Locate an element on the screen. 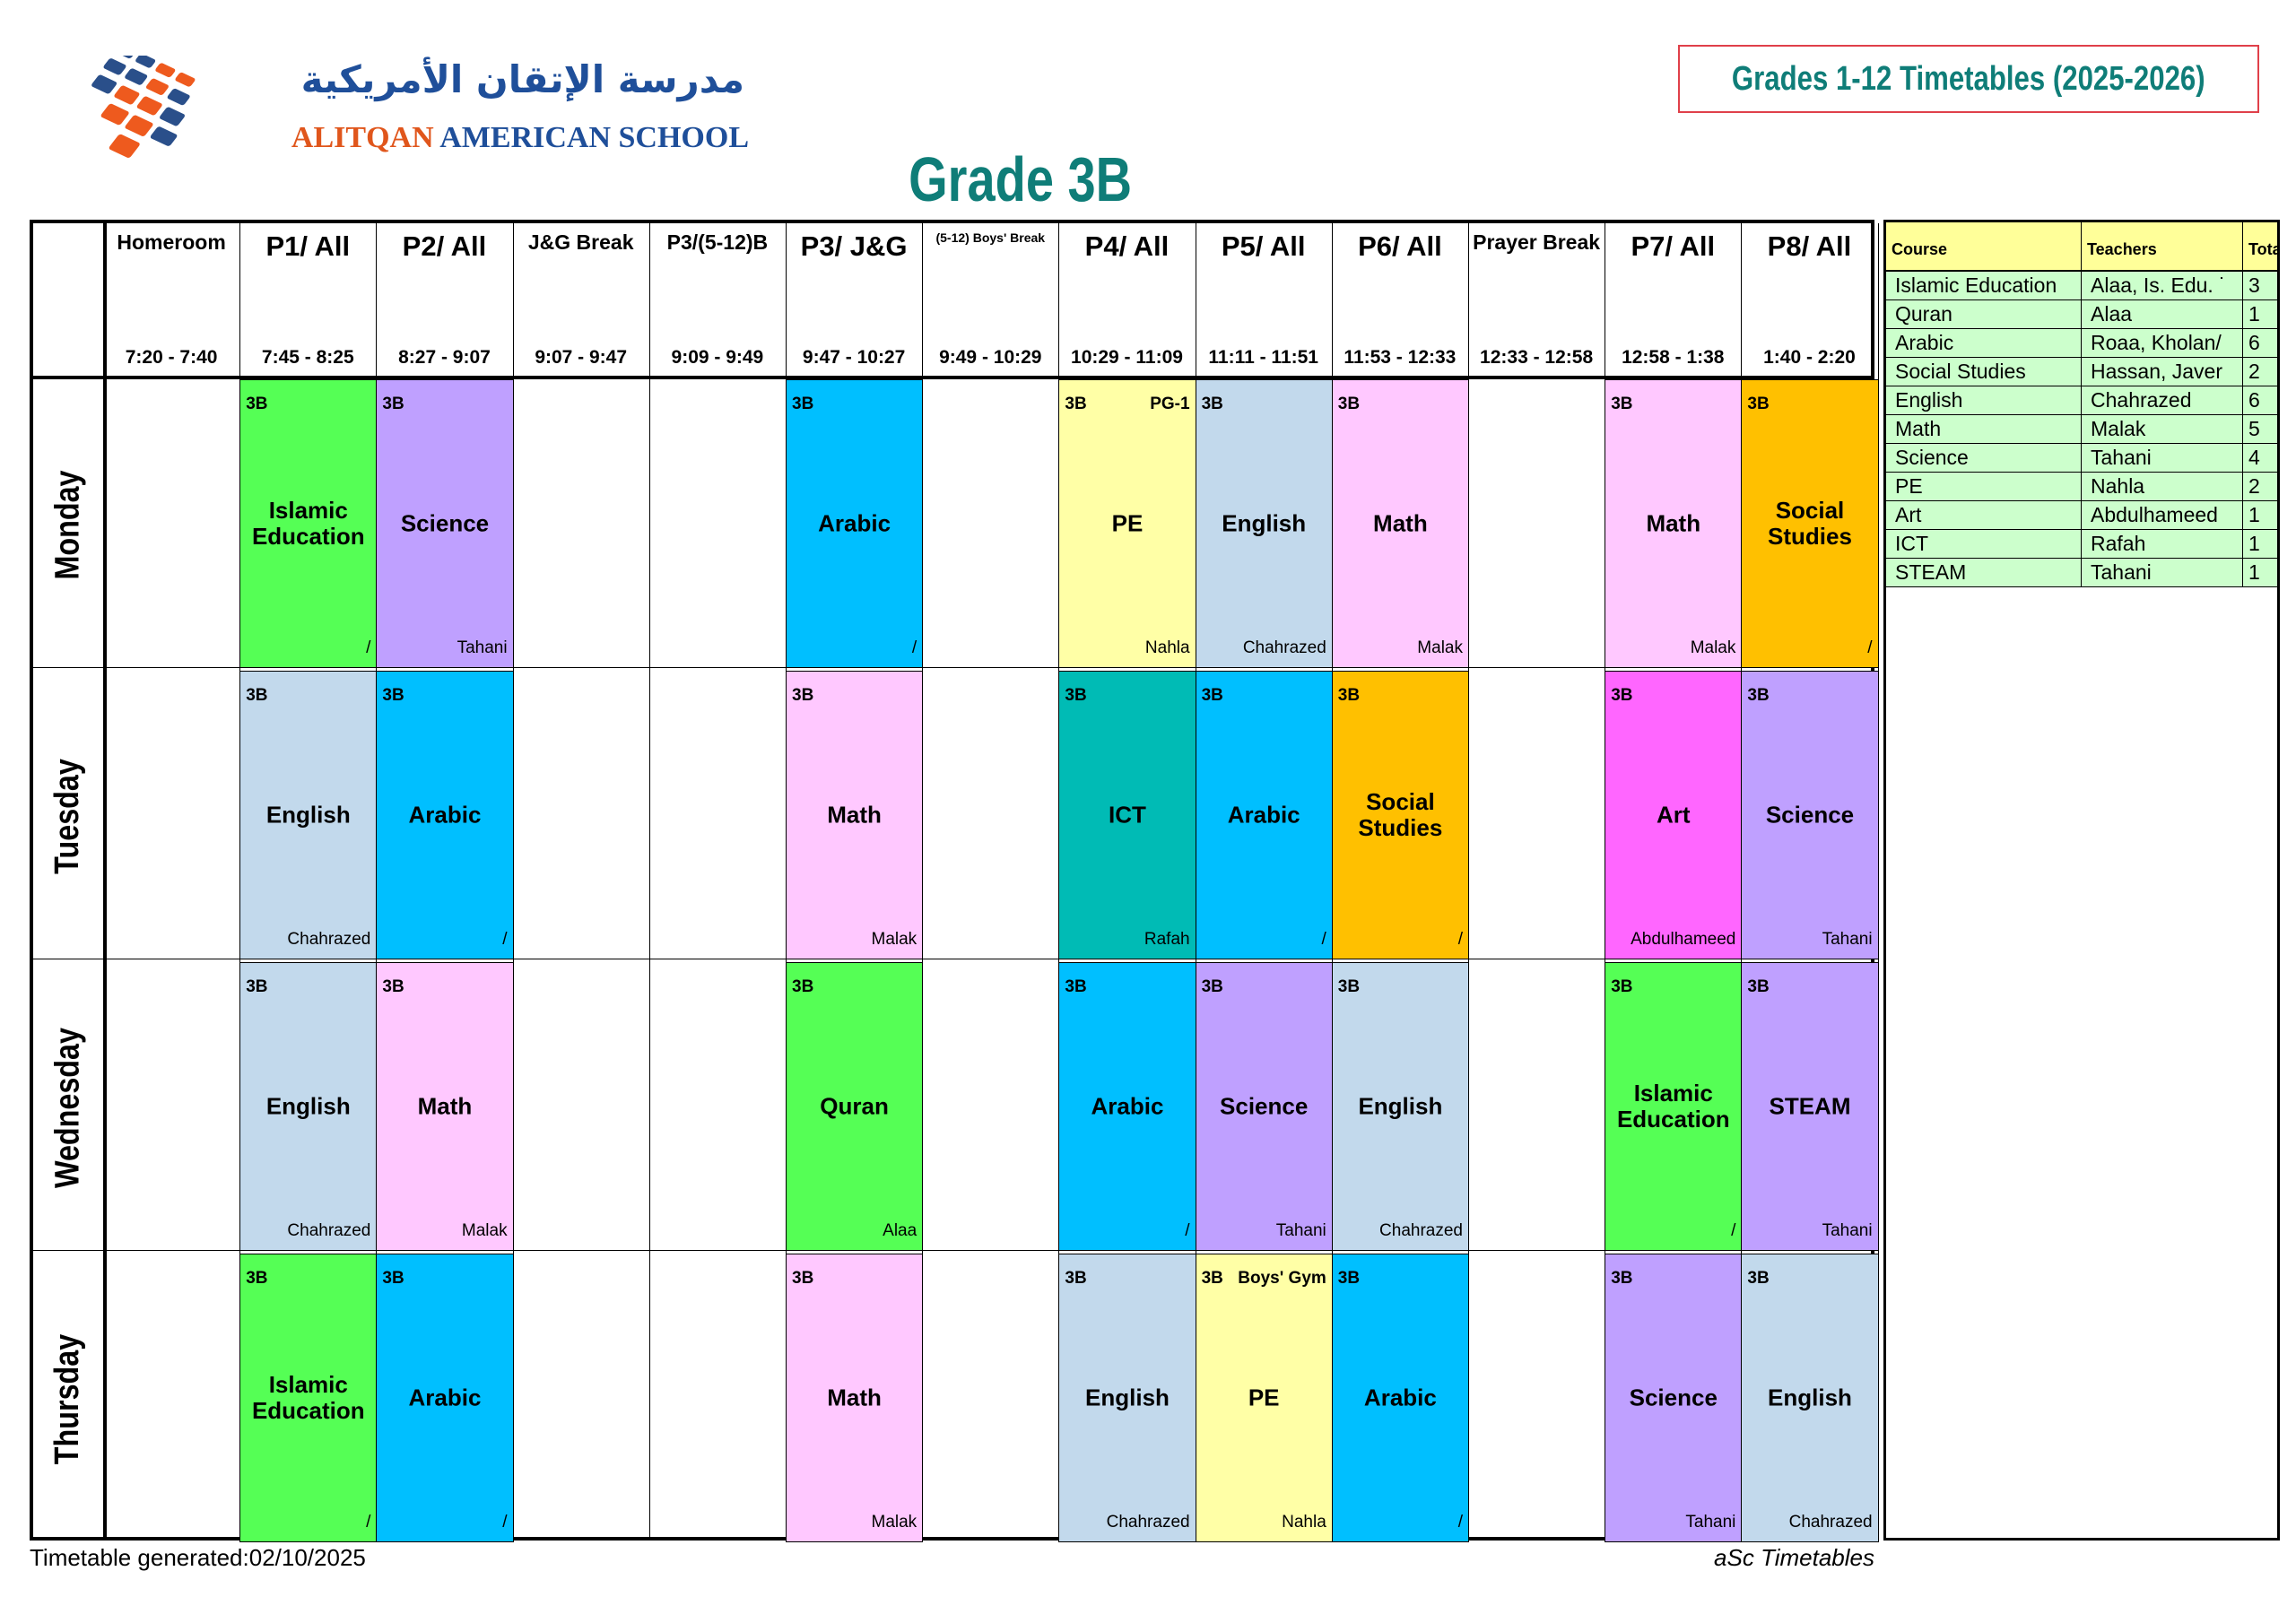 This screenshot has height=1623, width=2296. summary-cell: Alaa is located at coordinates (2162, 314).